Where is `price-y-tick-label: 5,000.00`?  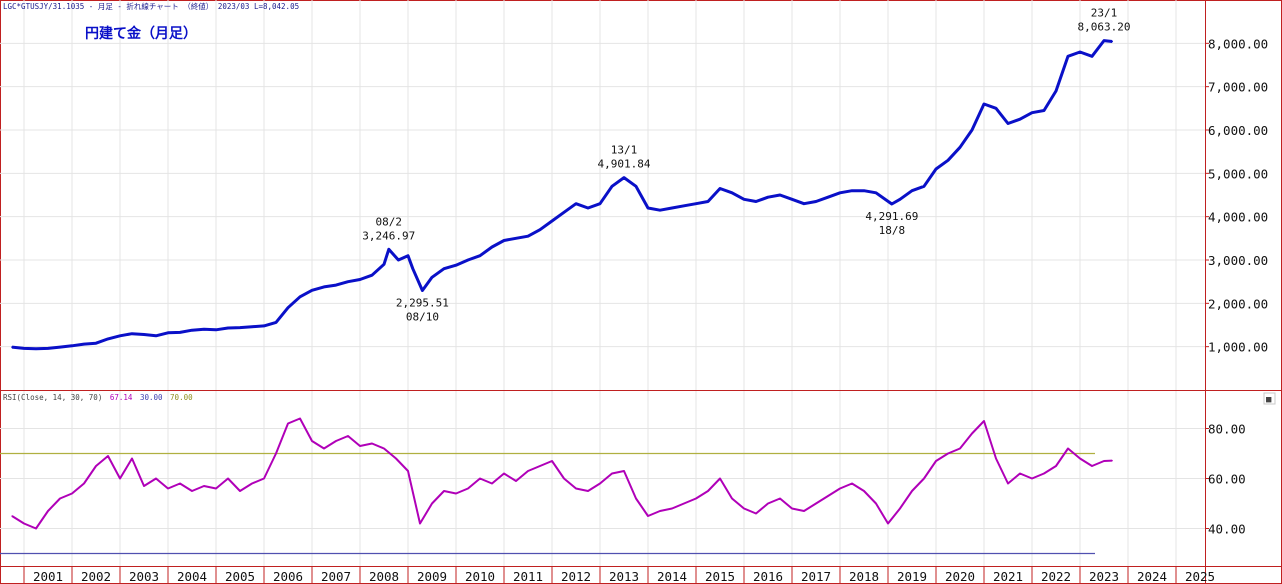 price-y-tick-label: 5,000.00 is located at coordinates (1238, 173).